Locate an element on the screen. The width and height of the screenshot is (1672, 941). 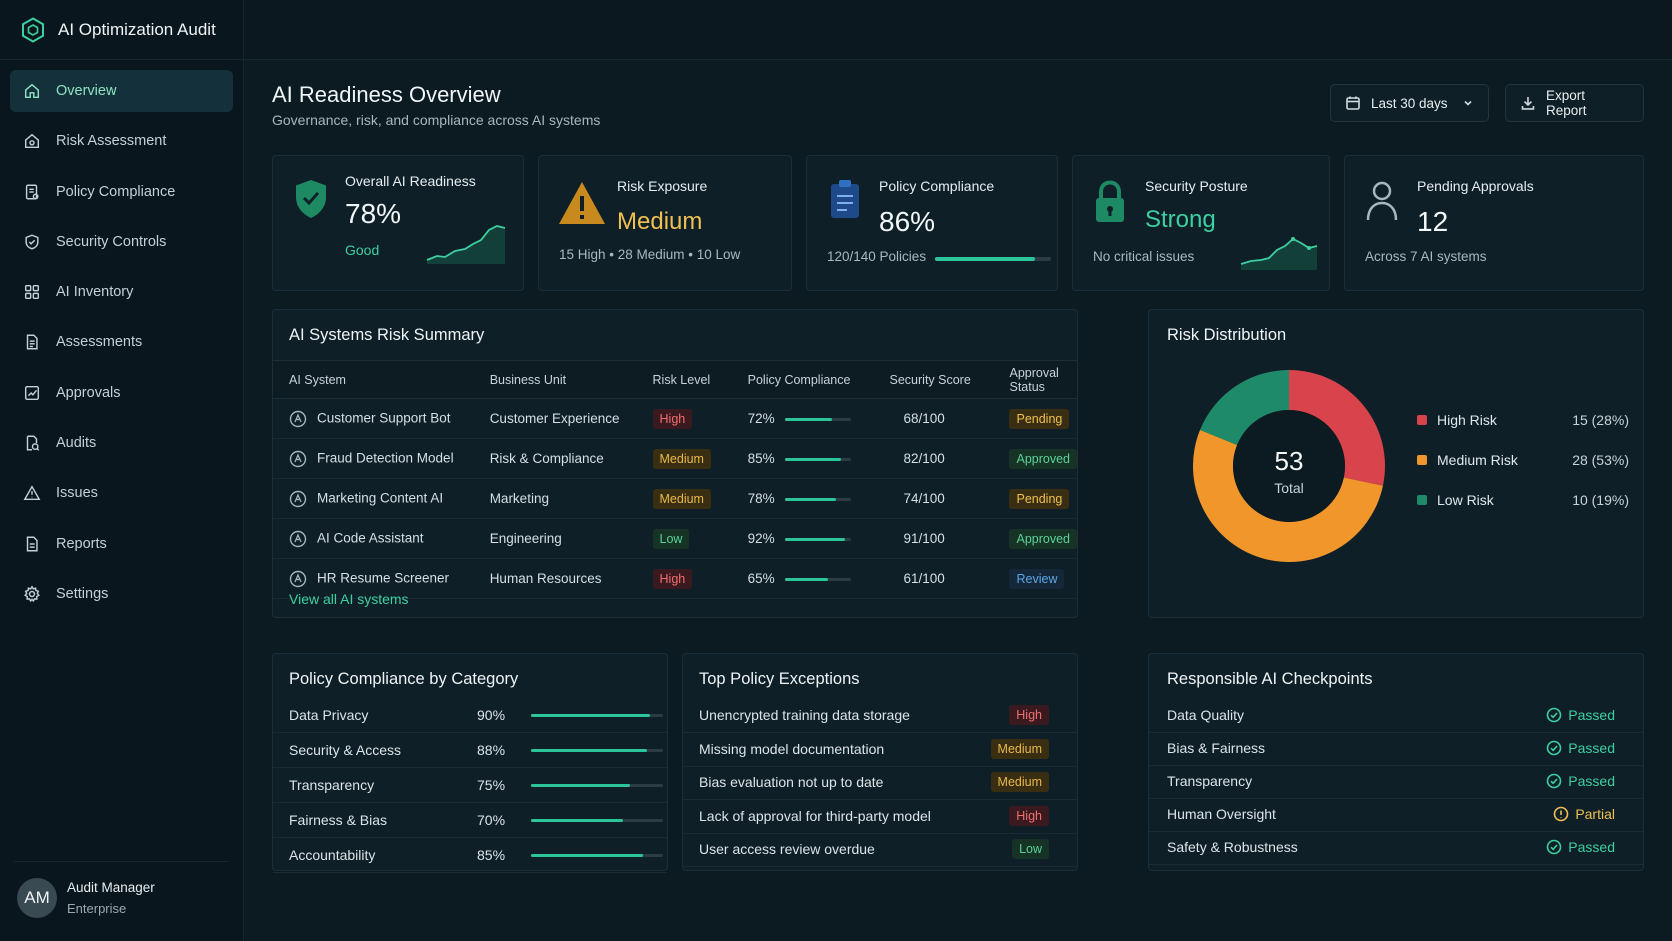
column-header: Business Unit is located at coordinates (555, 379).